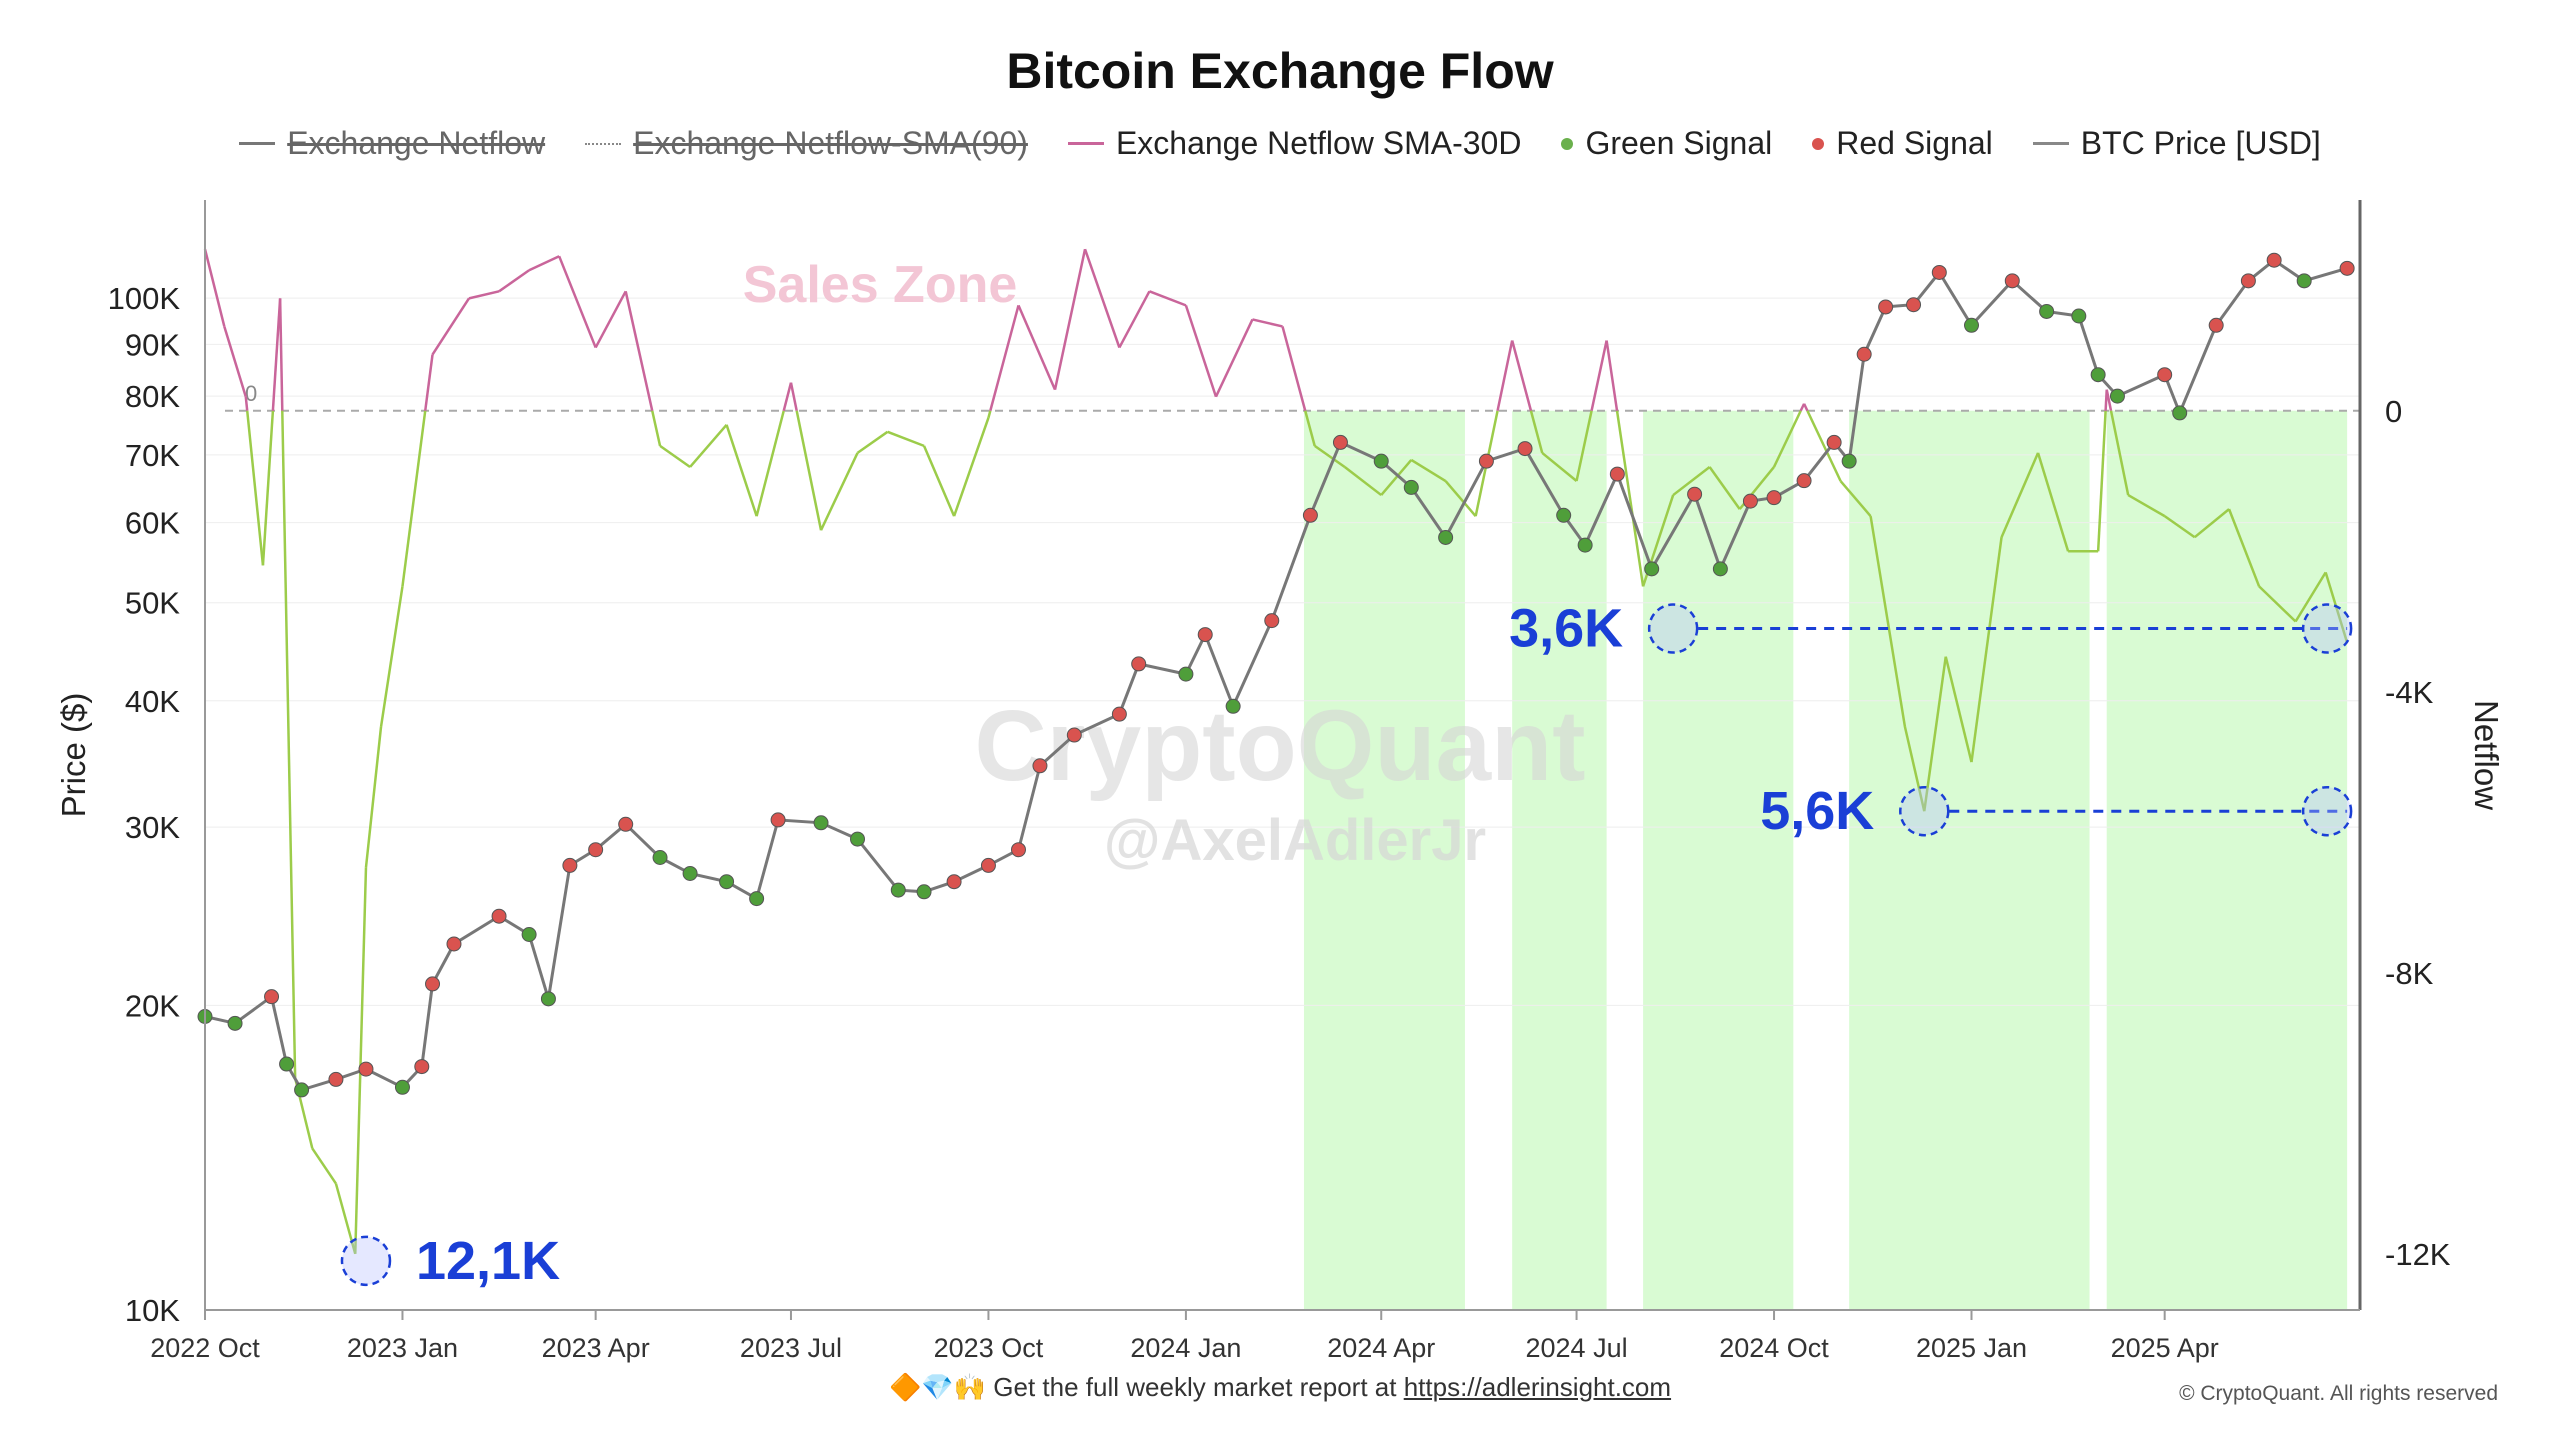 The width and height of the screenshot is (2560, 1440). Describe the element at coordinates (152, 603) in the screenshot. I see `y-tick-label: 50K` at that location.